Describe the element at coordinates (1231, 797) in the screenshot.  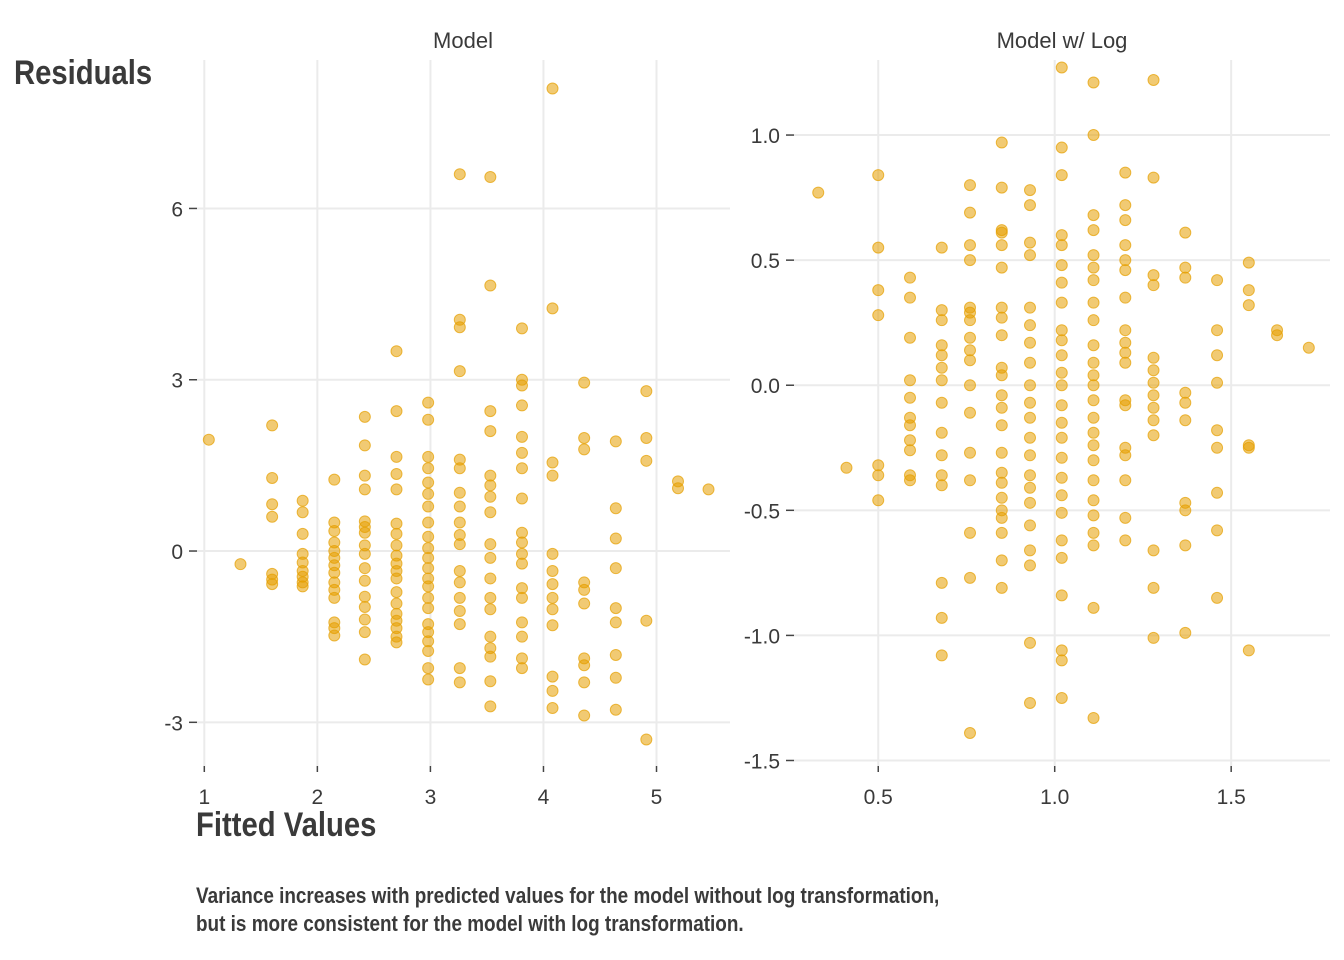
I see `x-tick-label: 1.5` at that location.